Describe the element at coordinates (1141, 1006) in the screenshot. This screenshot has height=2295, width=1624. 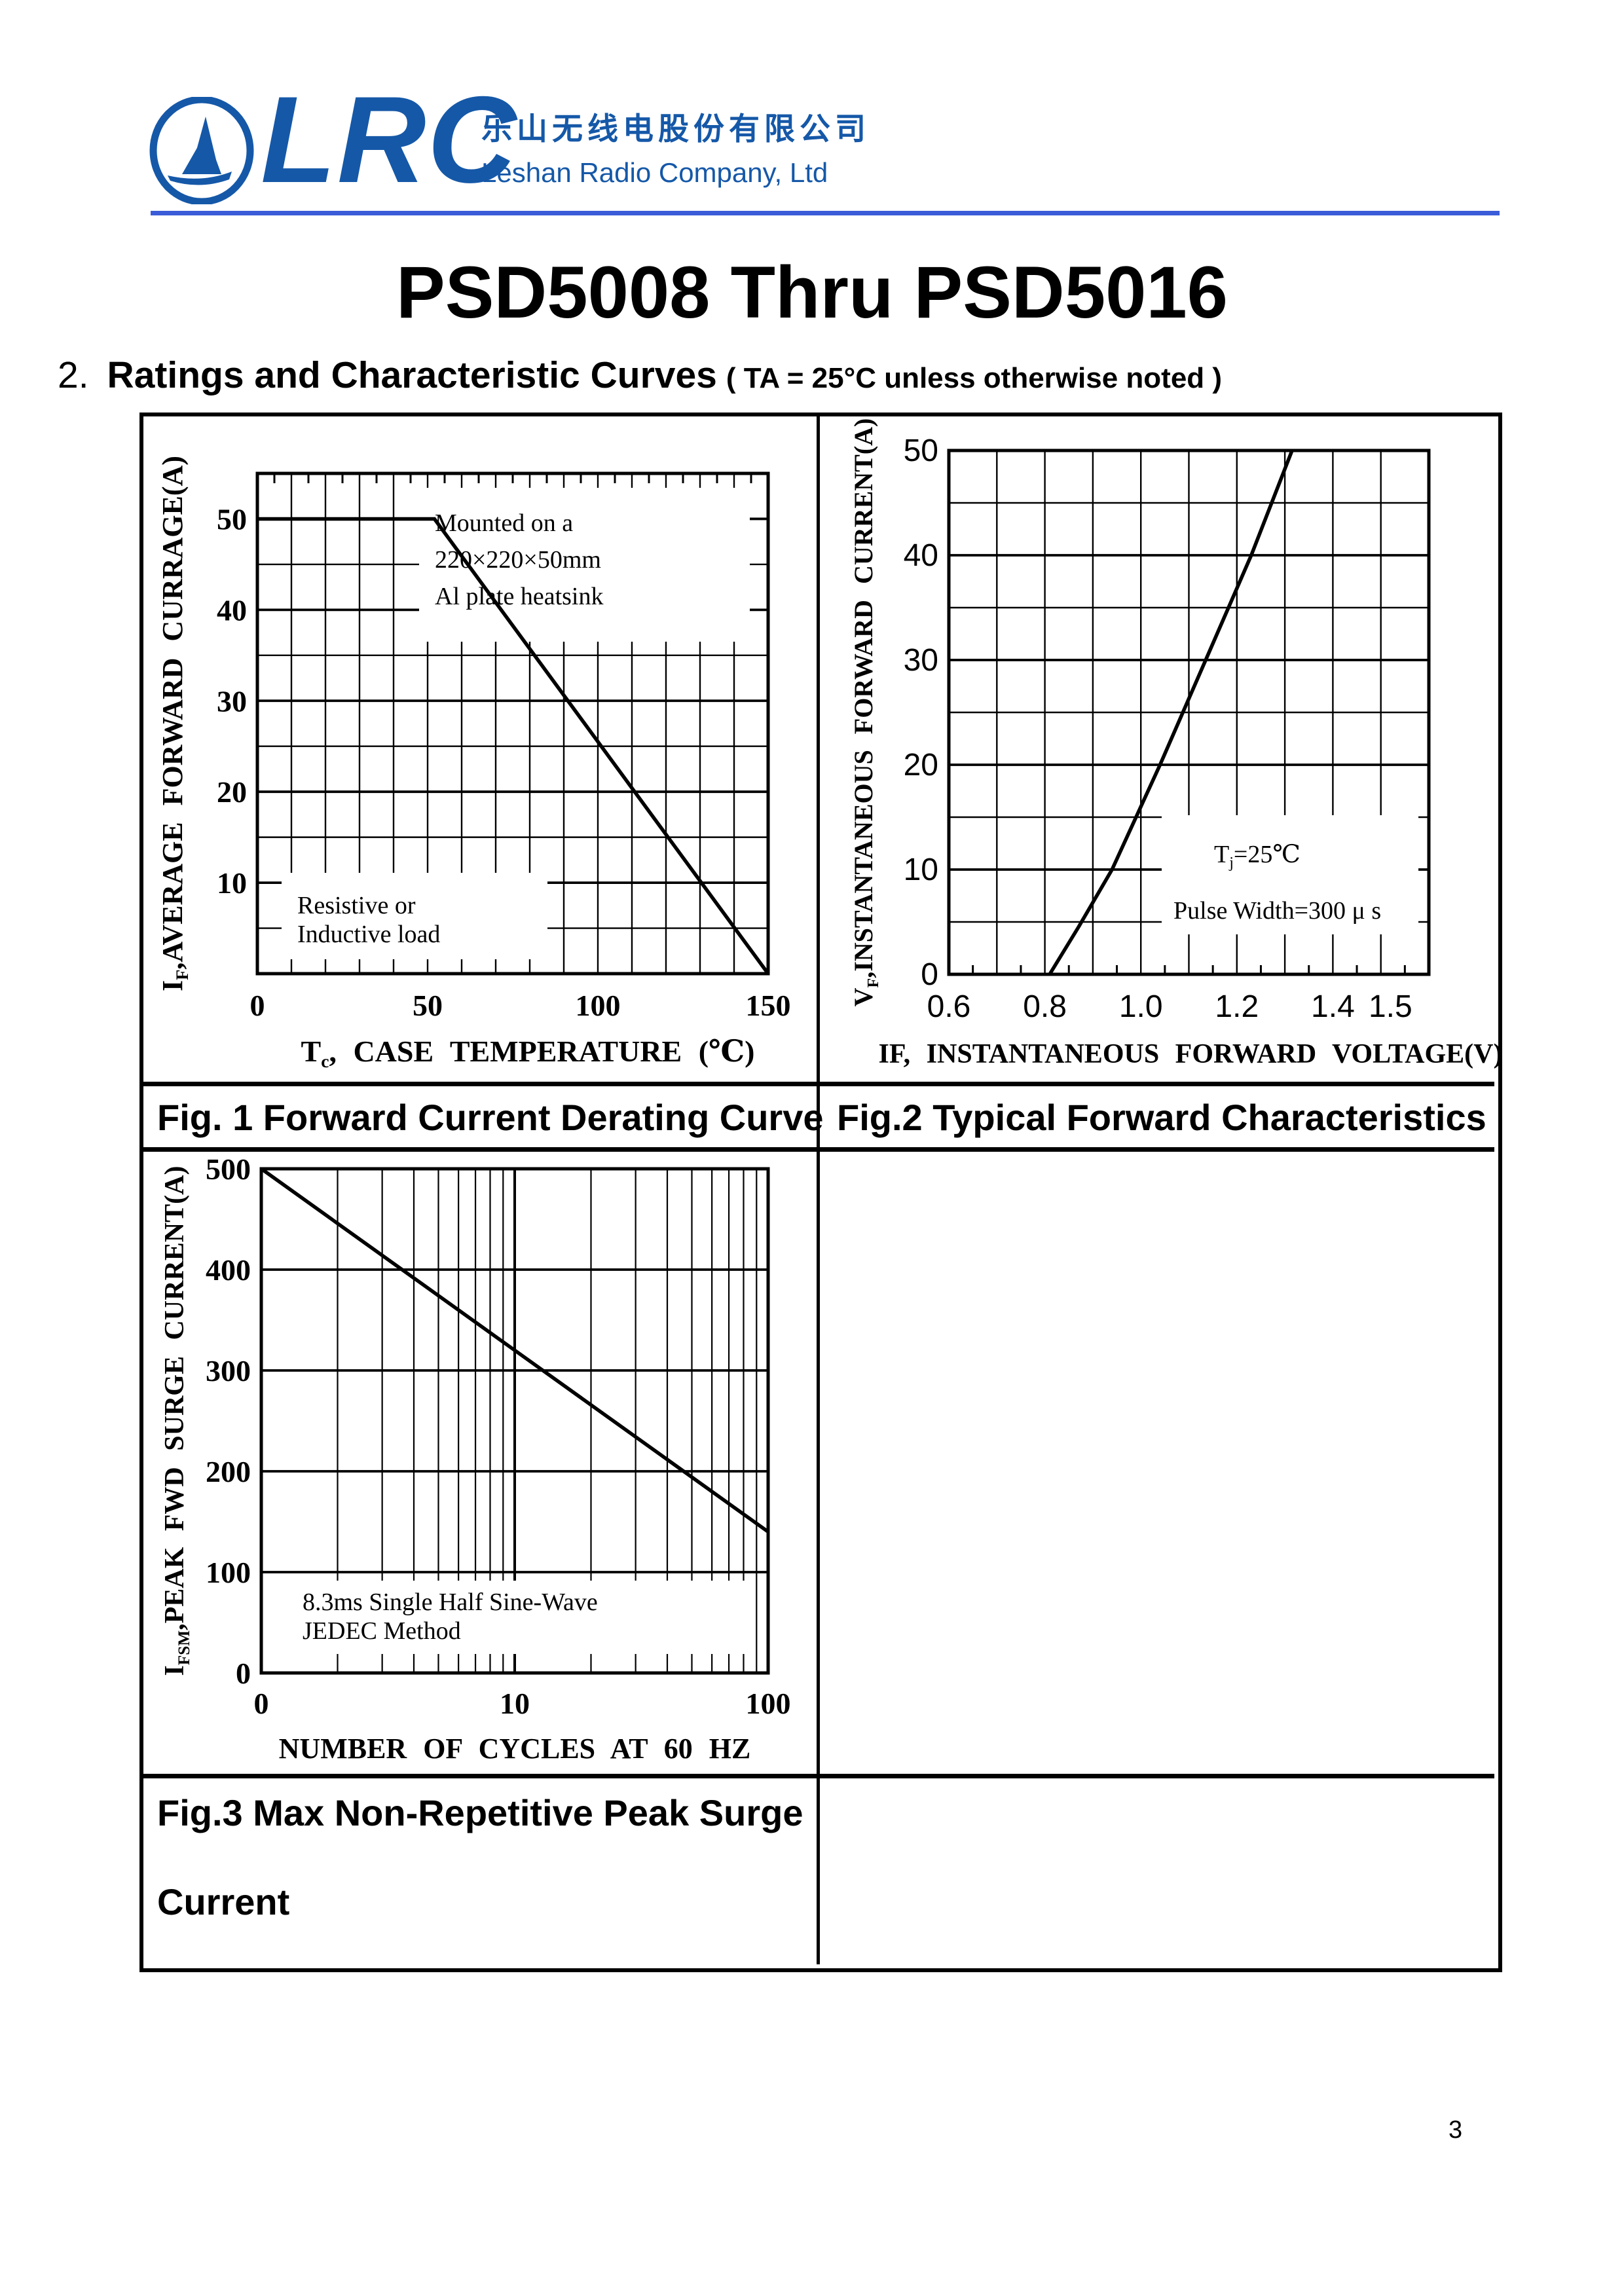
I see `svg-text: 1.0` at that location.